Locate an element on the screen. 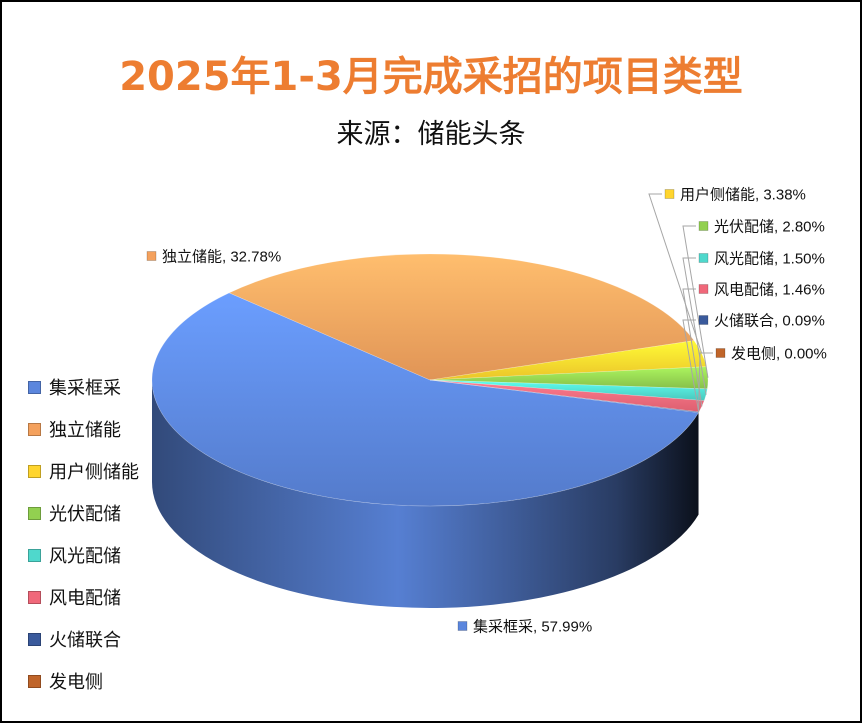  legend-item: 发电侧 is located at coordinates (83, 681).